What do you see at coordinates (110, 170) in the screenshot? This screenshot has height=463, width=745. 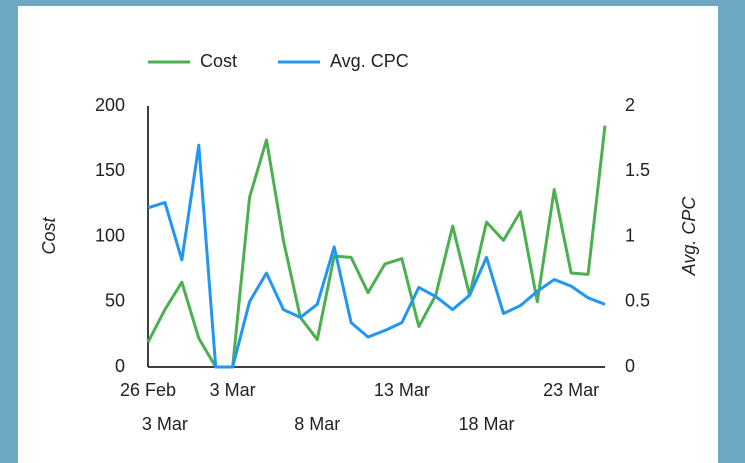 I see `y-tick-label: 150` at bounding box center [110, 170].